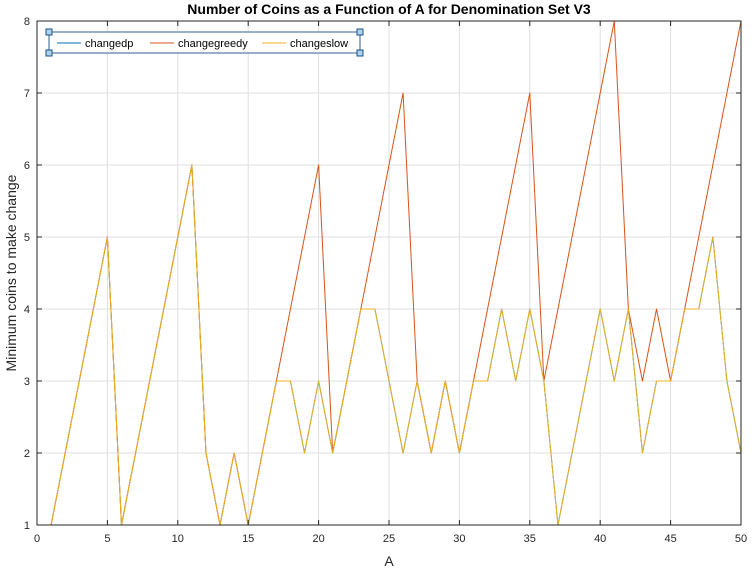  Describe the element at coordinates (27, 166) in the screenshot. I see `y-tick-label: 6` at that location.